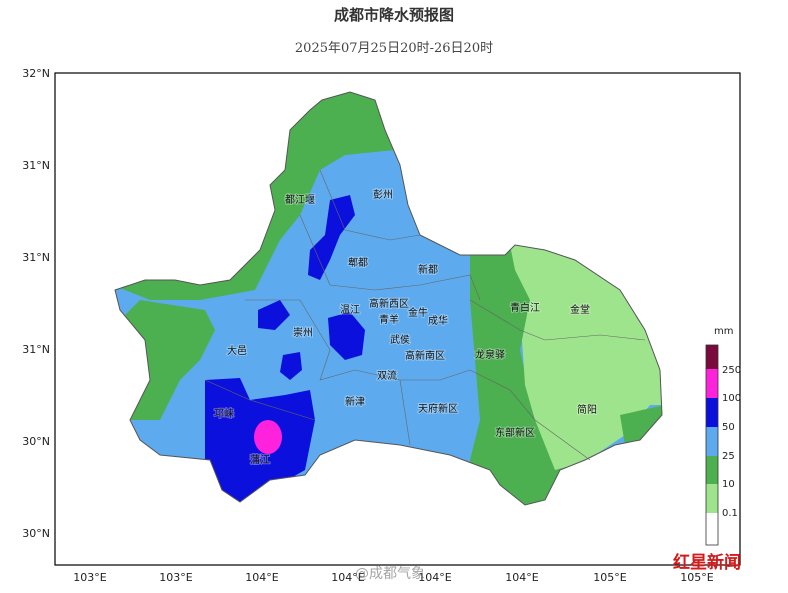 Image resolution: width=788 pixels, height=593 pixels. What do you see at coordinates (300, 200) in the screenshot?
I see `district-label: 都江堰` at bounding box center [300, 200].